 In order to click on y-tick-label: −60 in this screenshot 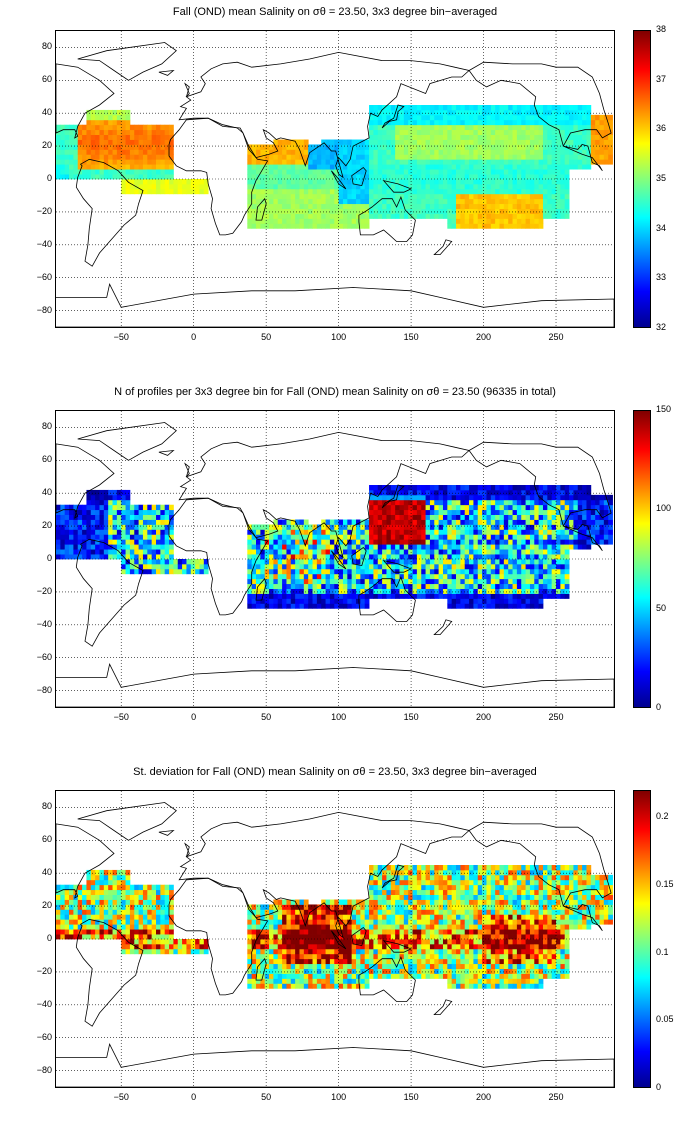, I will do `click(44, 276)`.